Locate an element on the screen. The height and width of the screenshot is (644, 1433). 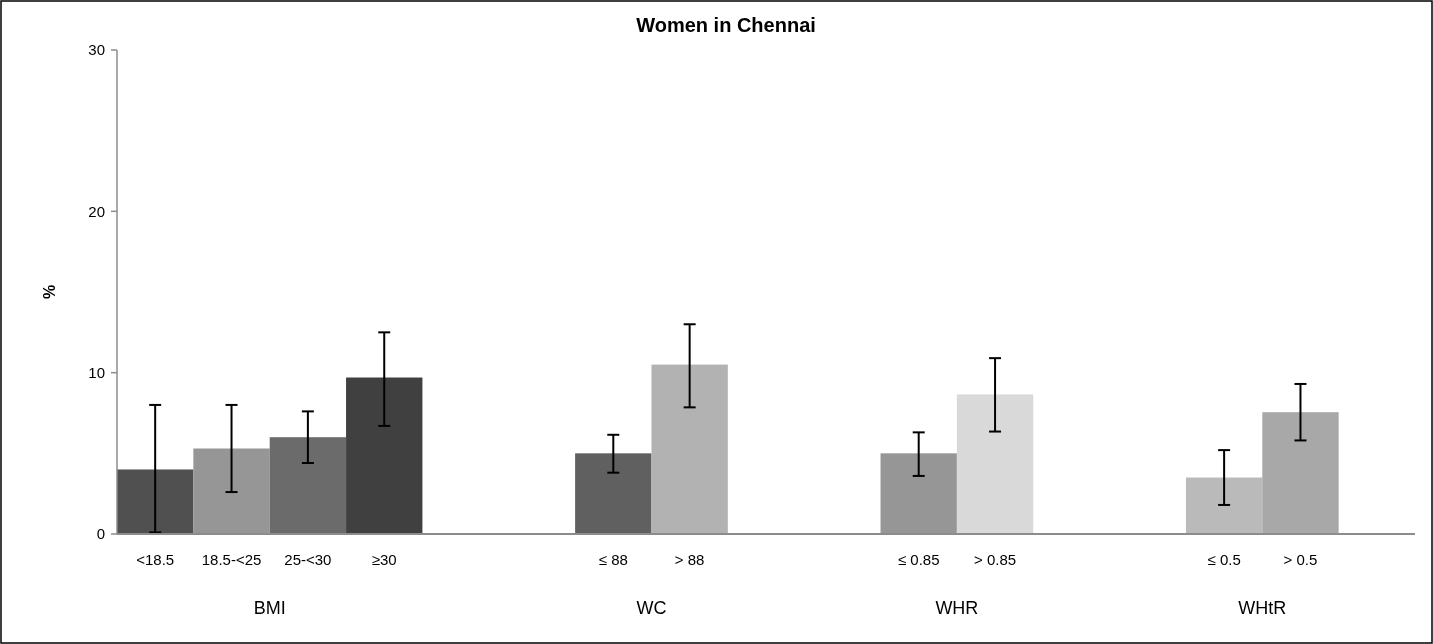
text: BMI is located at coordinates (269, 608).